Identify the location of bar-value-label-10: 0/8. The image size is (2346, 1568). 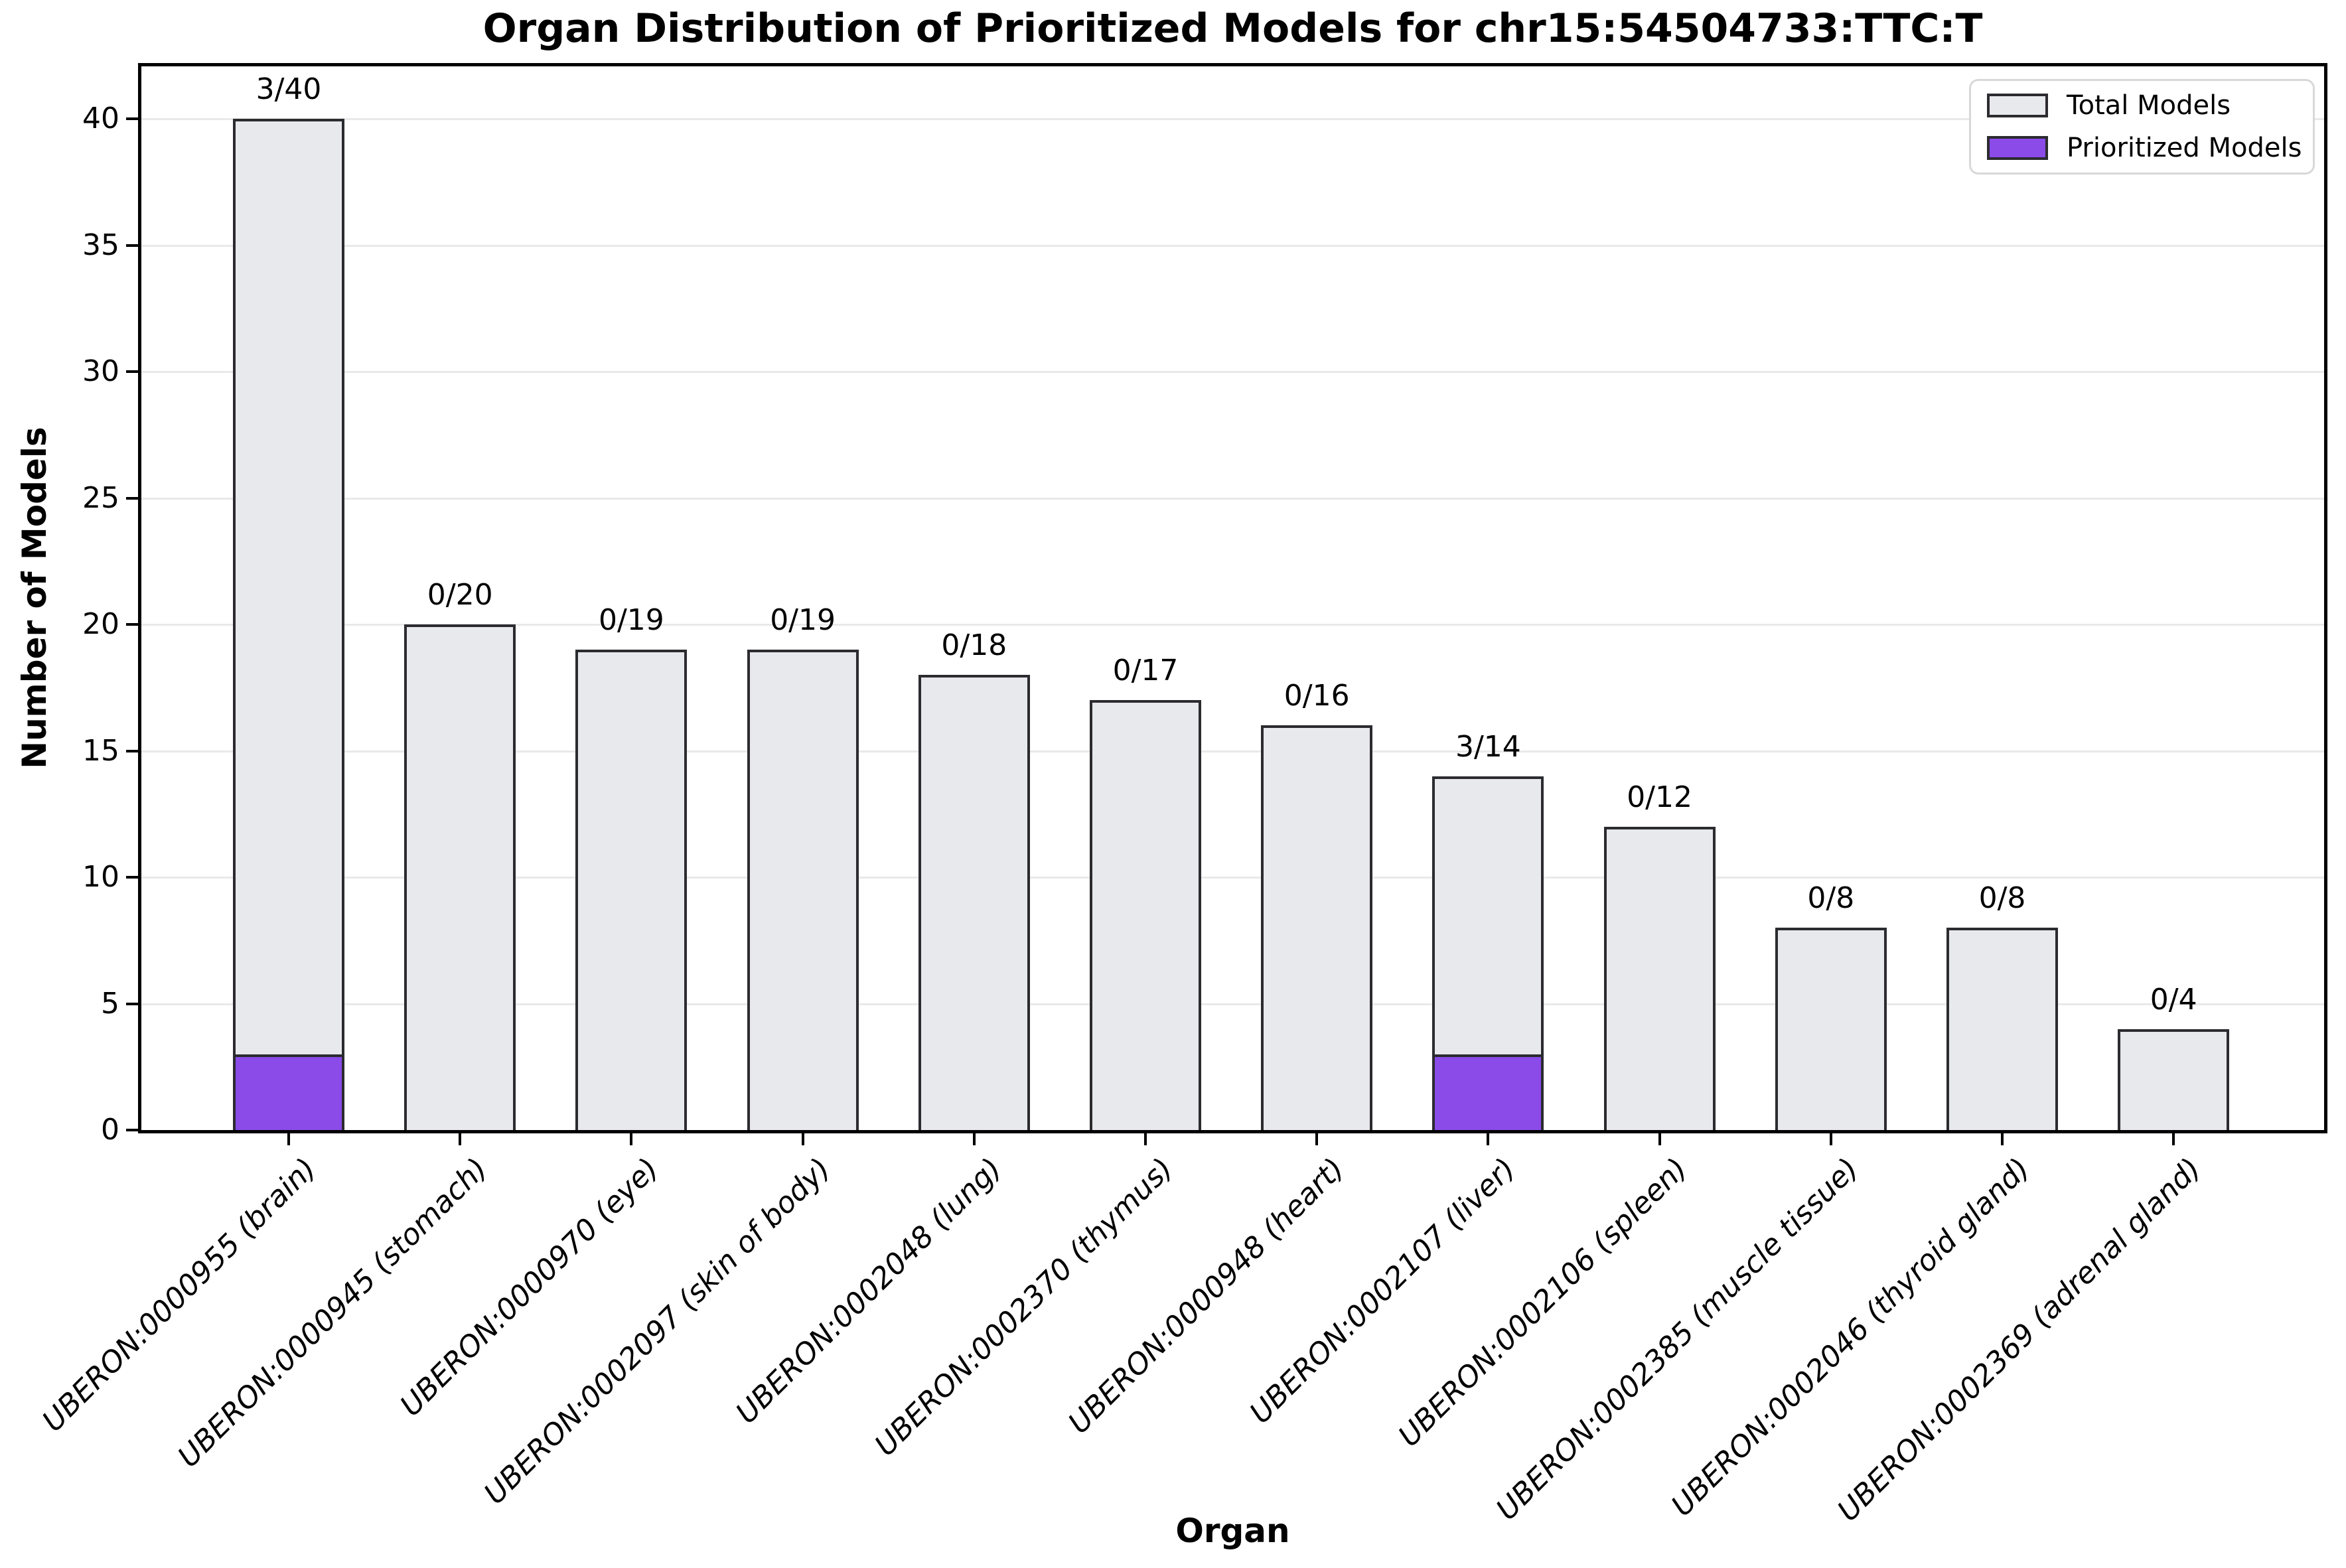
(2002, 898).